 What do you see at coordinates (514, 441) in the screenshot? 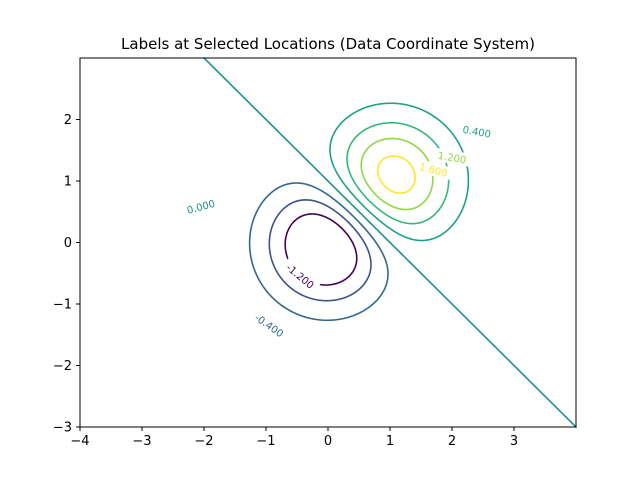
I see `x-tick-label: 3` at bounding box center [514, 441].